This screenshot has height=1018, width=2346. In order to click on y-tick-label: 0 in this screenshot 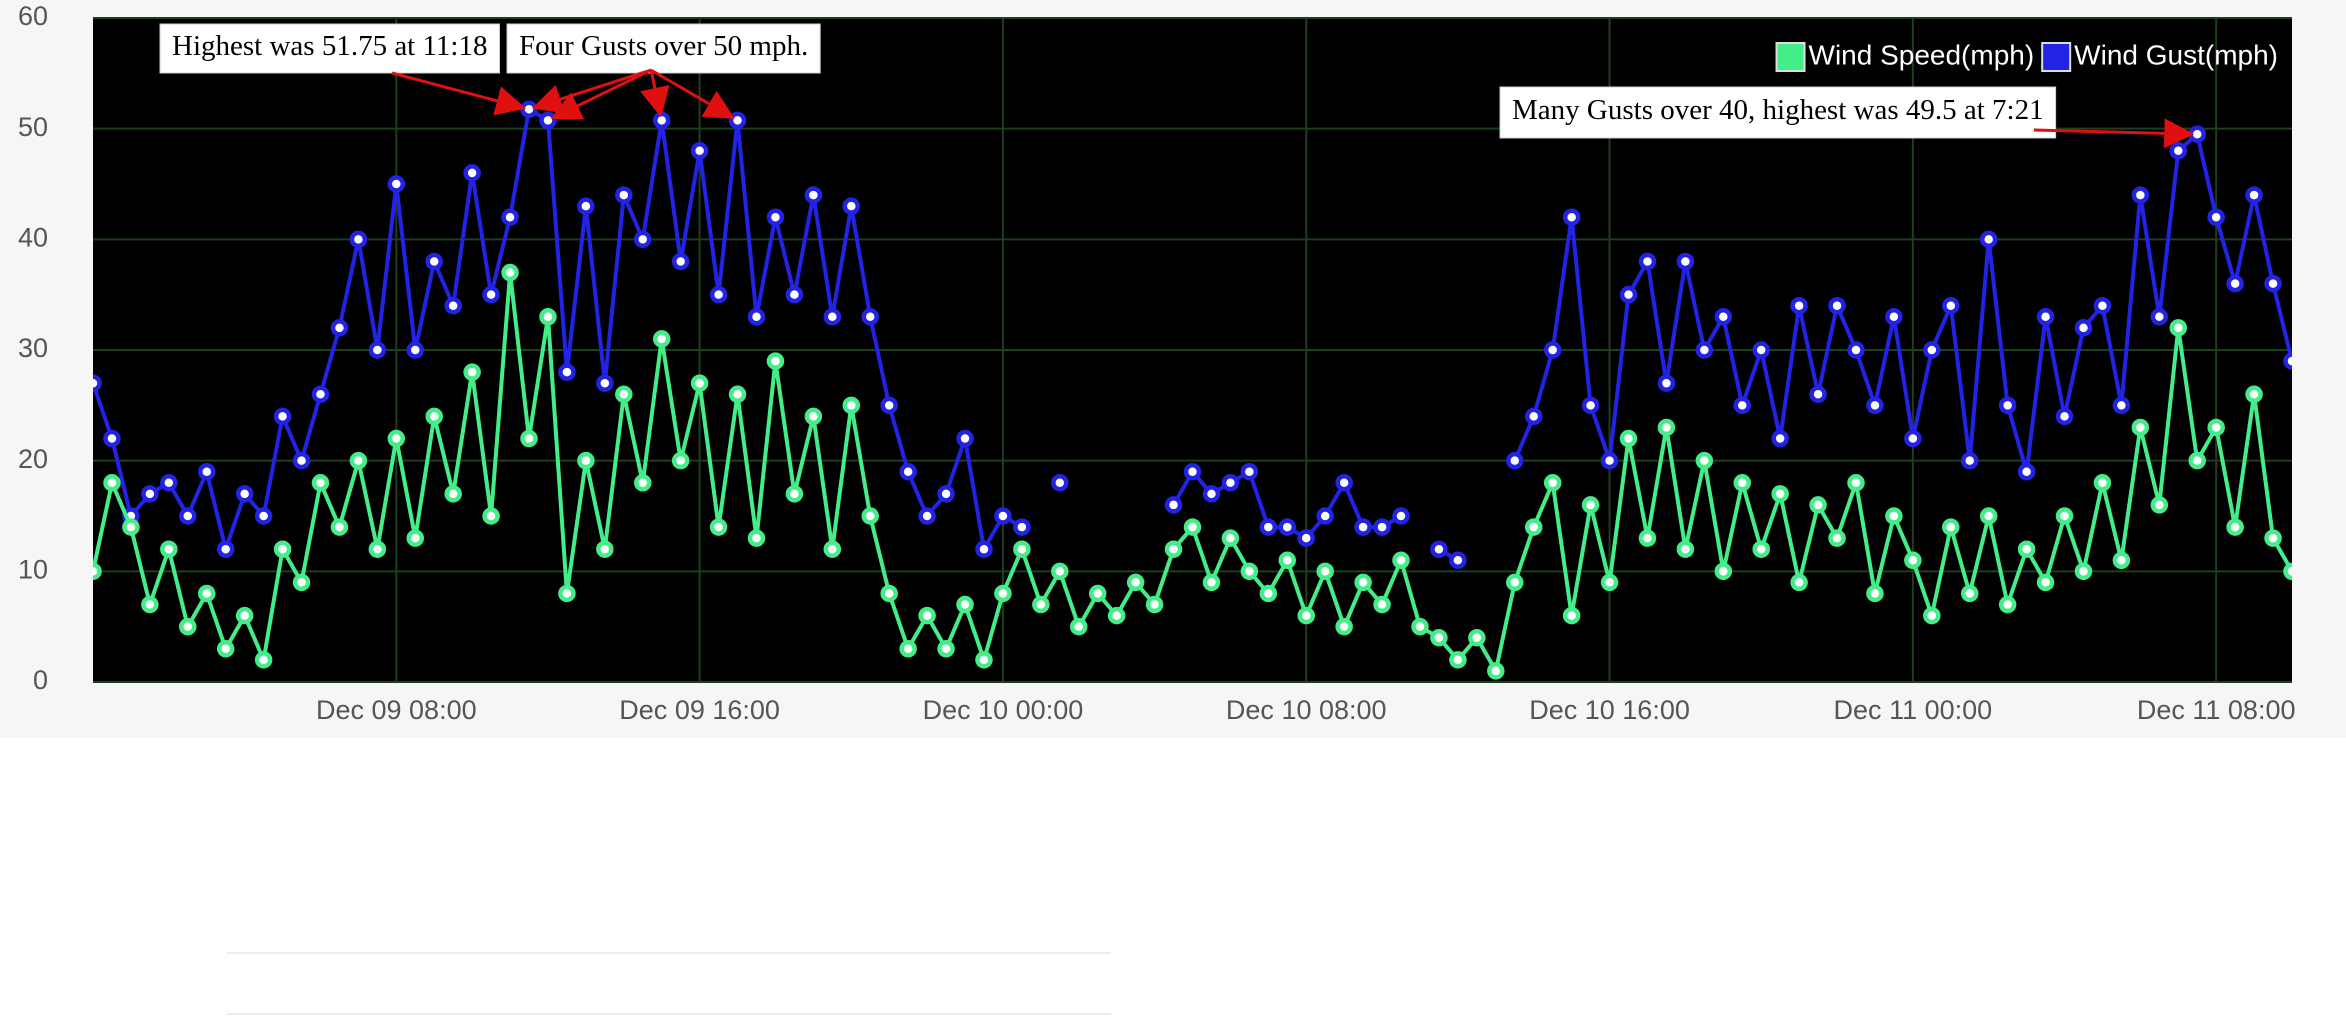, I will do `click(40, 680)`.